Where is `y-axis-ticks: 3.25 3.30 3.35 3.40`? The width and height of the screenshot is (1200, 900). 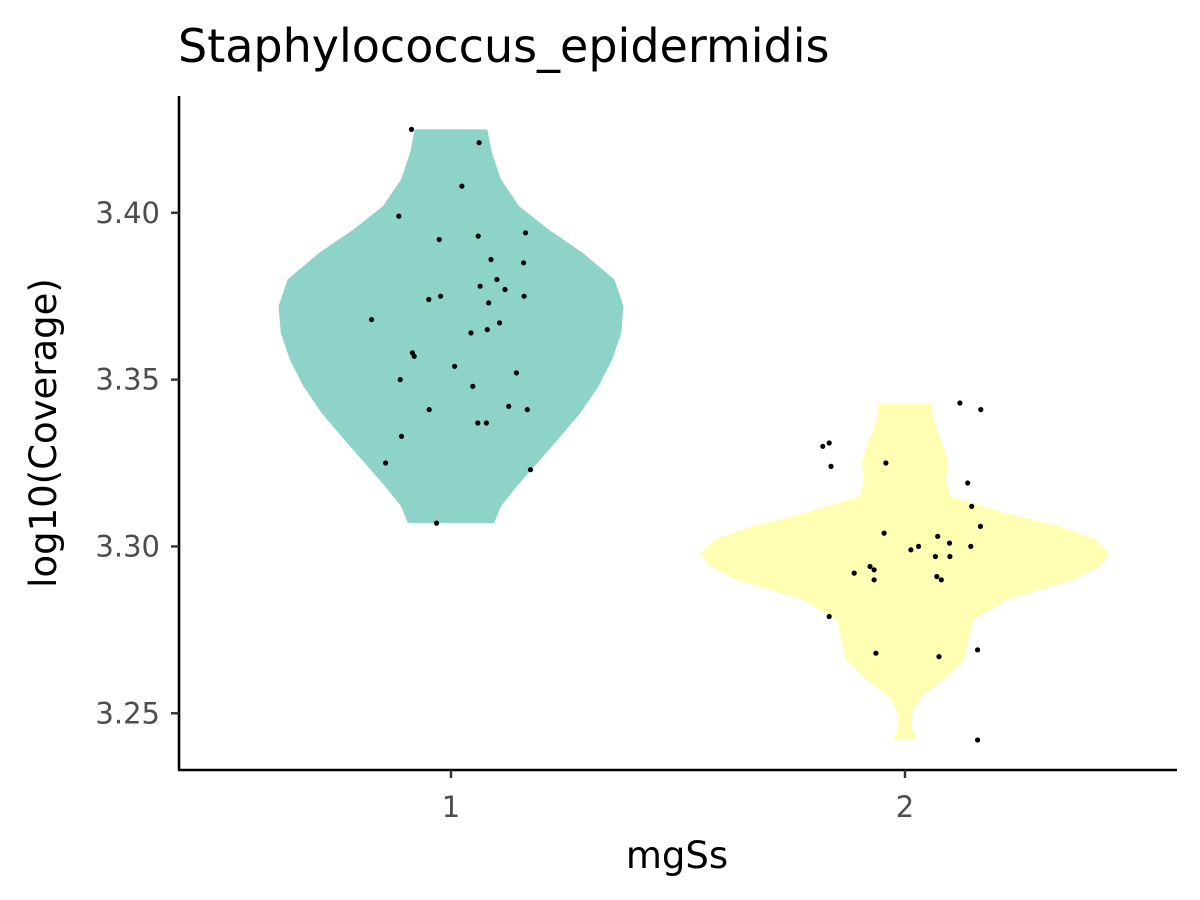 y-axis-ticks: 3.25 3.30 3.35 3.40 is located at coordinates (137, 463).